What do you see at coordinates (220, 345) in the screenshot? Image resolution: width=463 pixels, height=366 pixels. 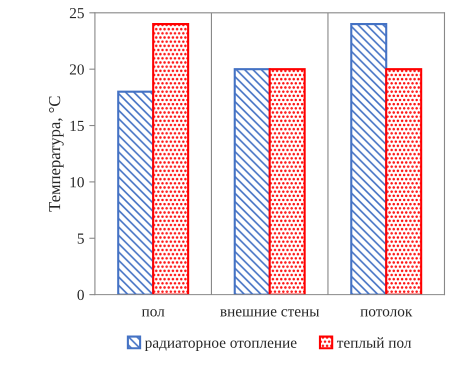 I see `legend-label: радиаторное отопление` at bounding box center [220, 345].